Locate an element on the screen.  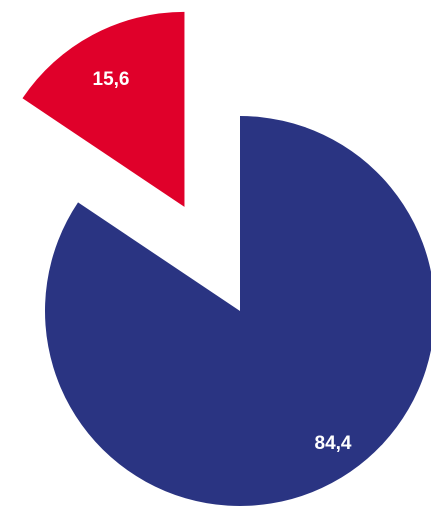
pie-slice-2-label: 15,6 is located at coordinates (111, 79).